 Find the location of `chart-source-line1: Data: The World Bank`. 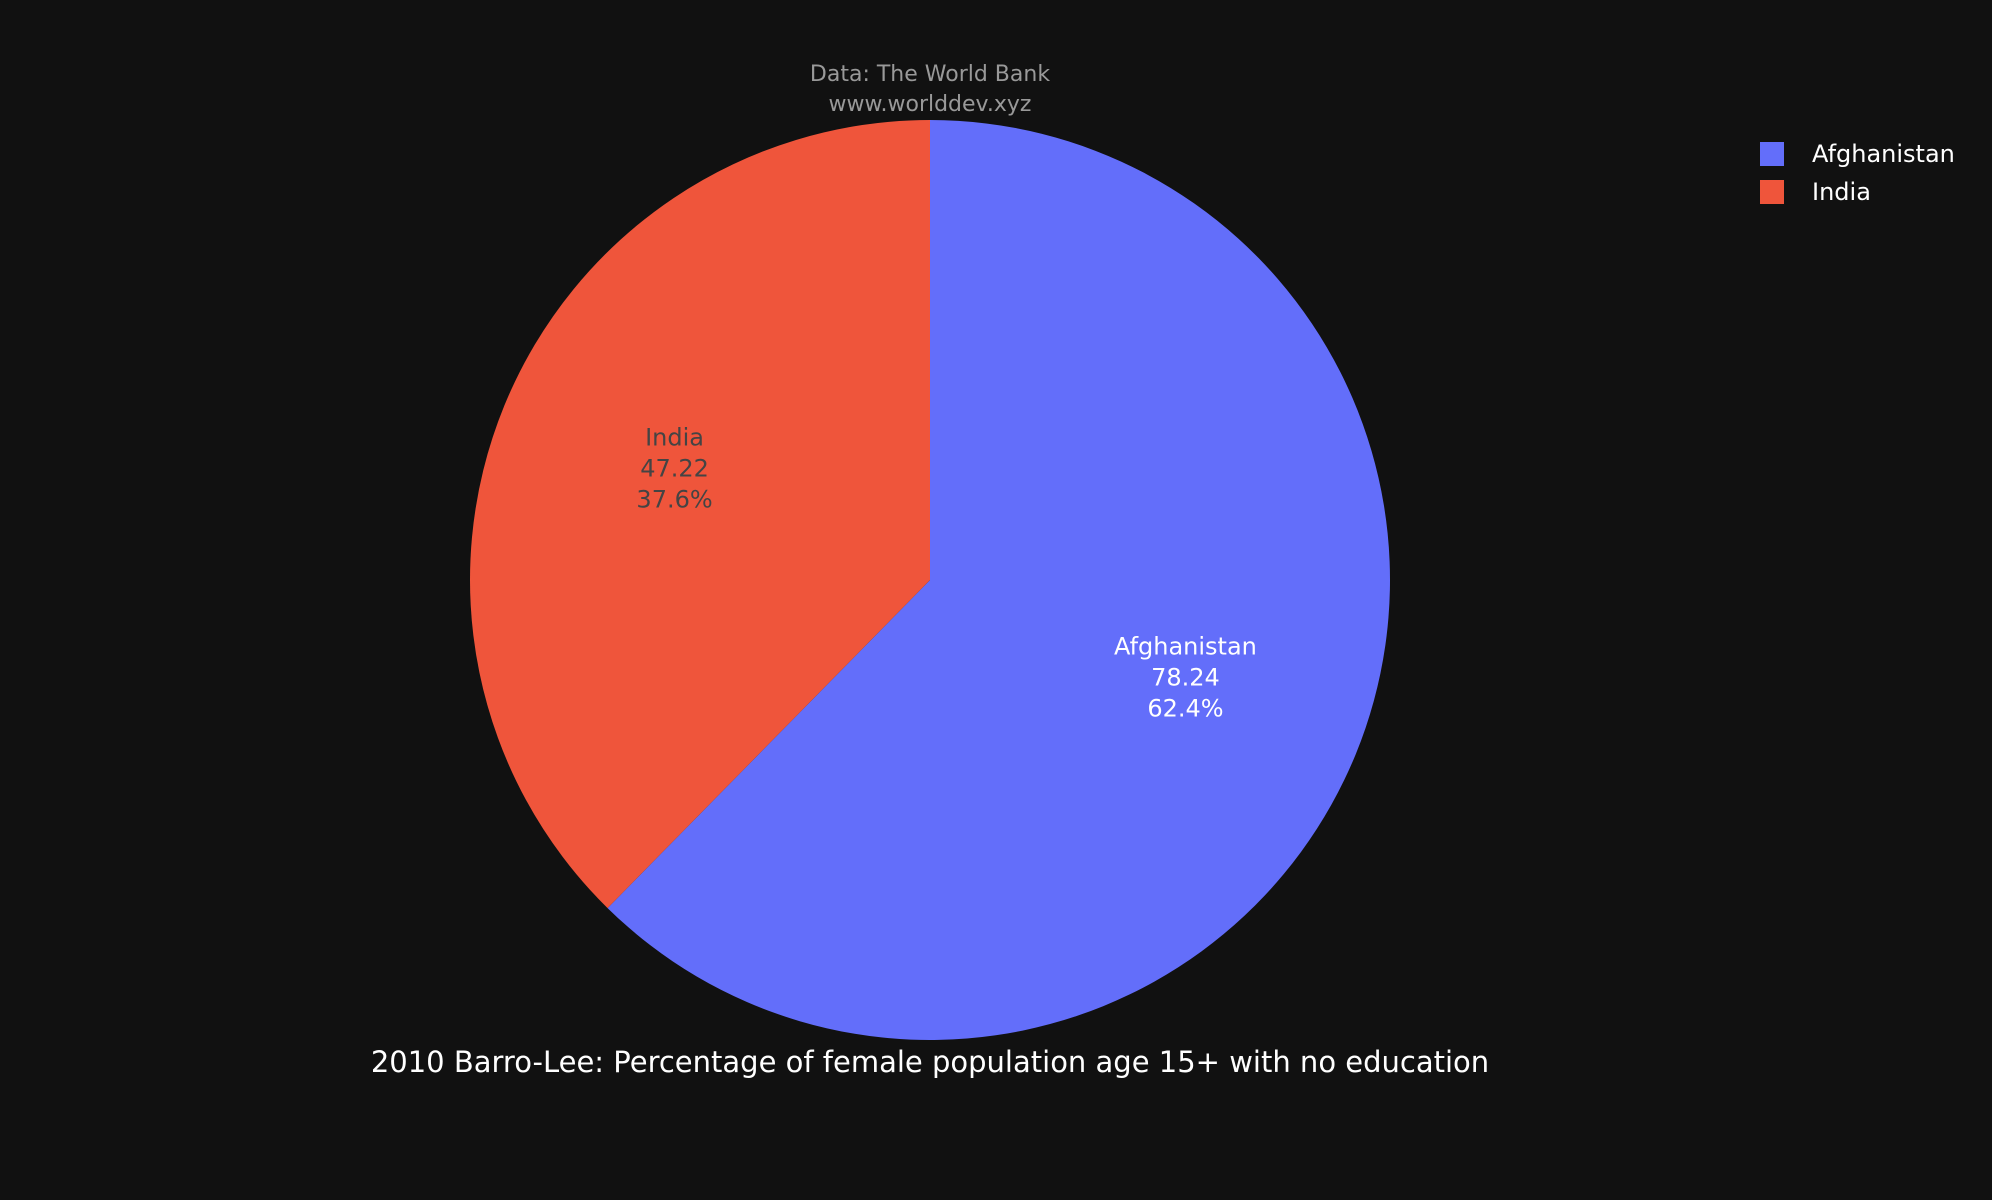

chart-source-line1: Data: The World Bank is located at coordinates (930, 74).